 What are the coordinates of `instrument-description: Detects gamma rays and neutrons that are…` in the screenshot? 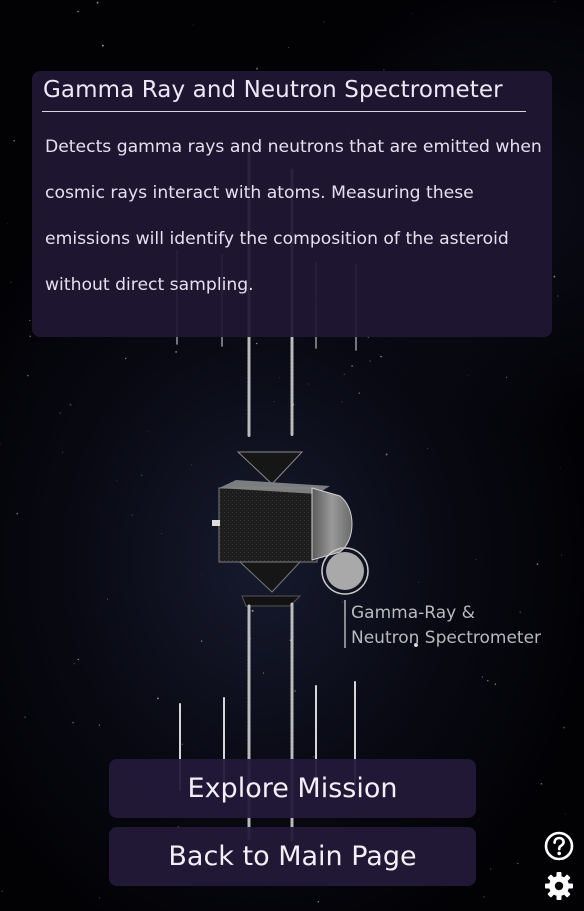 It's located at (293, 216).